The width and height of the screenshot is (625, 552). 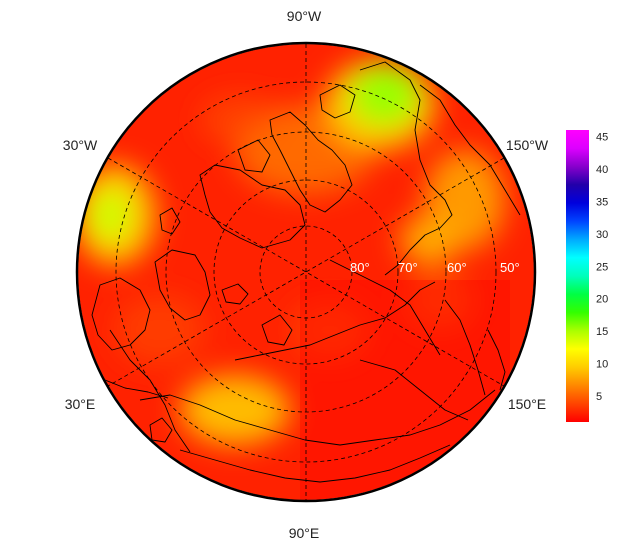 I want to click on central-asia-border, so click(x=150, y=391).